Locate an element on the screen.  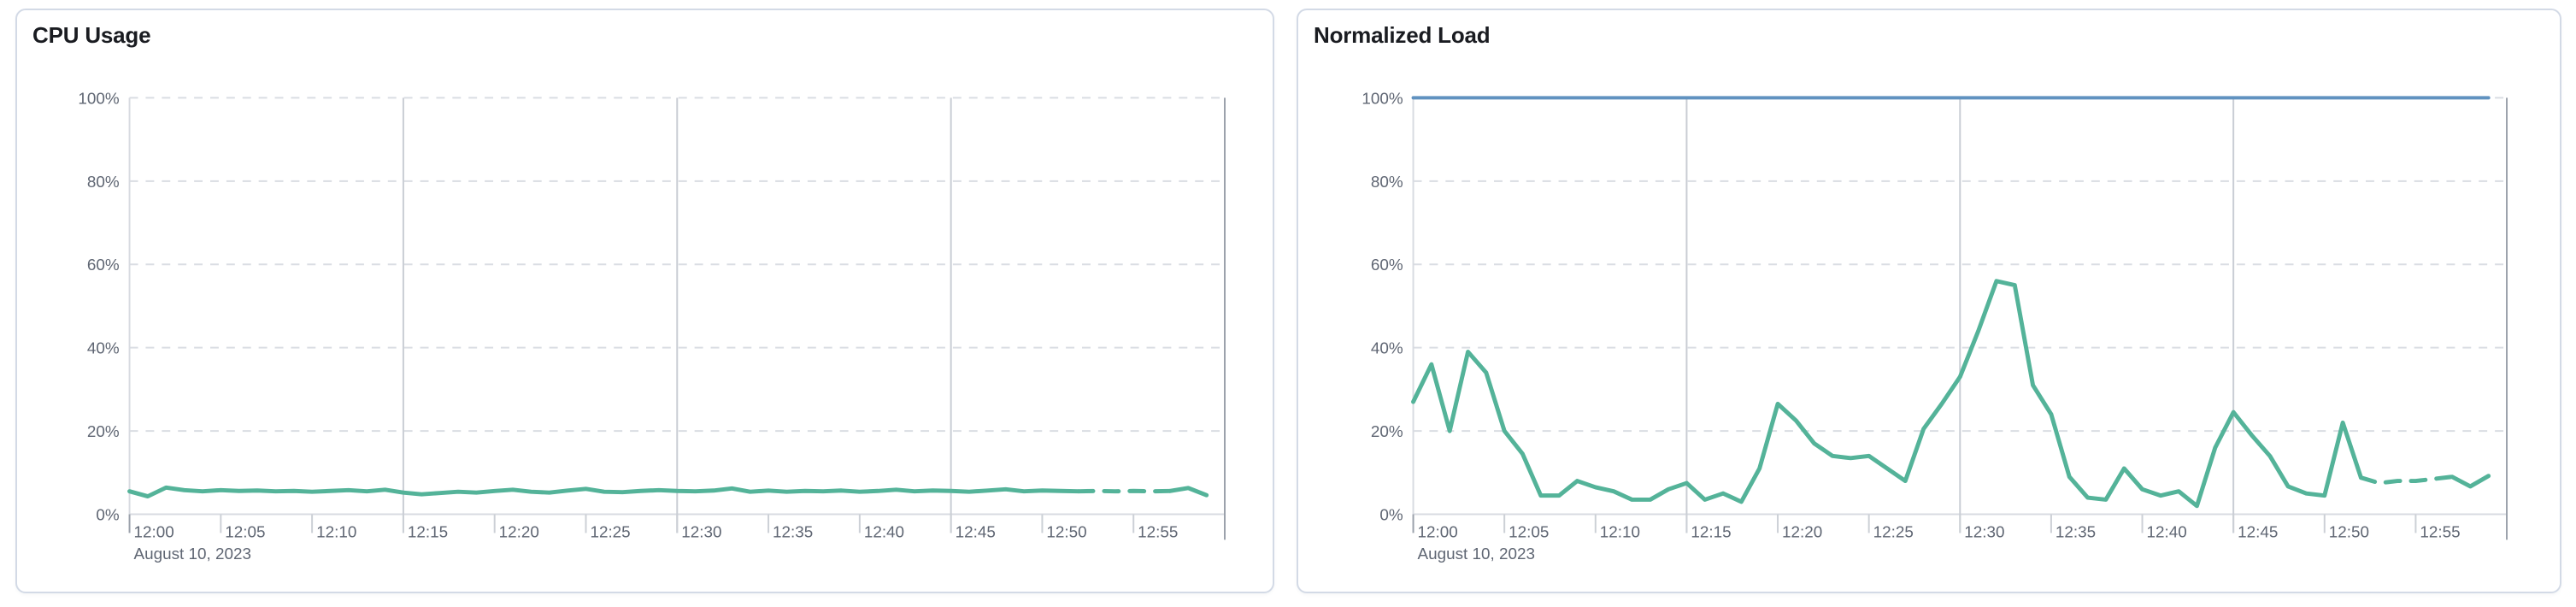
chart-title: Normalized Load is located at coordinates (1402, 35).